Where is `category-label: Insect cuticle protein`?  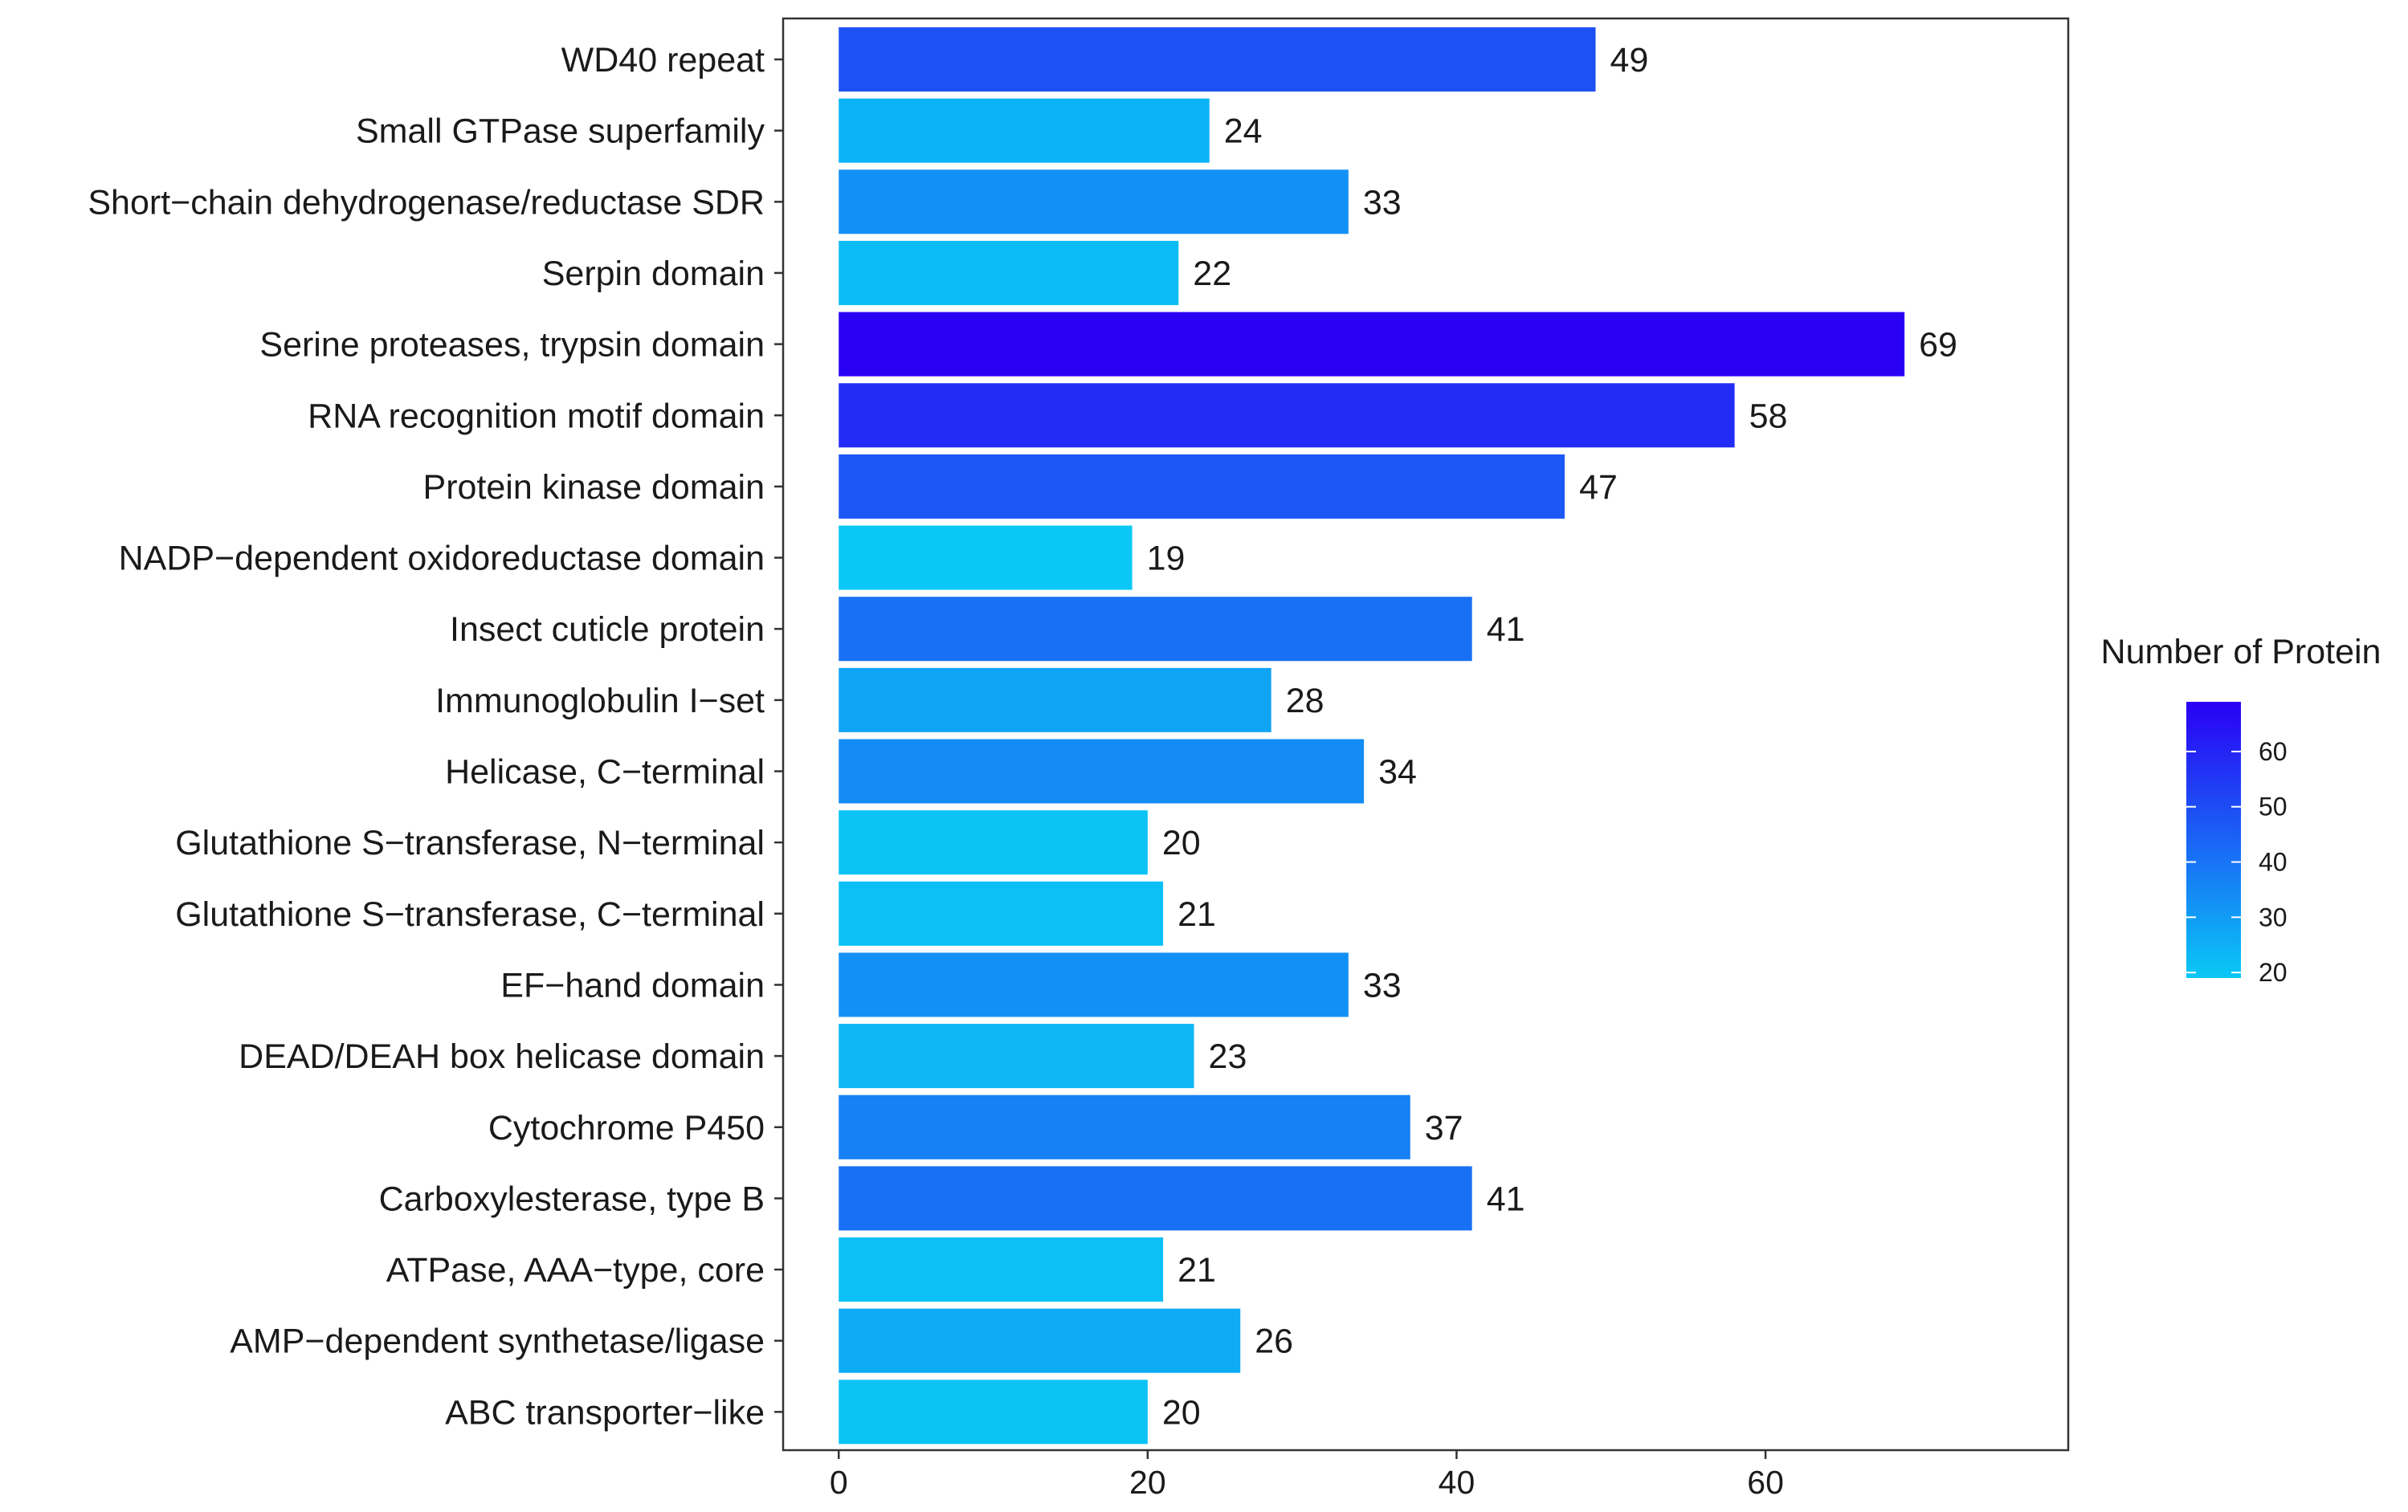 category-label: Insect cuticle protein is located at coordinates (608, 629).